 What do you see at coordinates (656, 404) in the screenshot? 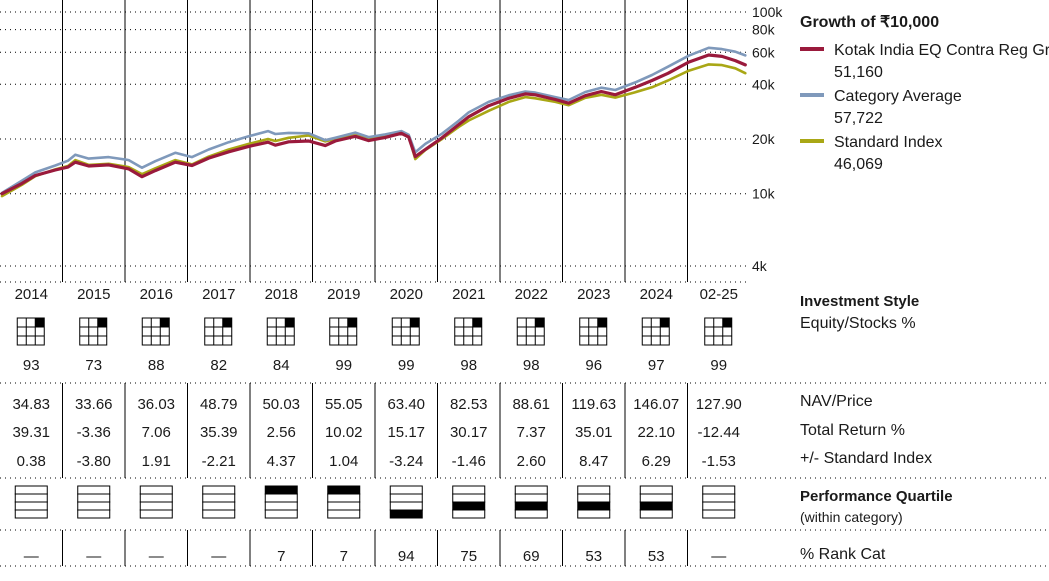
I see `nav-value-2024: 146.07` at bounding box center [656, 404].